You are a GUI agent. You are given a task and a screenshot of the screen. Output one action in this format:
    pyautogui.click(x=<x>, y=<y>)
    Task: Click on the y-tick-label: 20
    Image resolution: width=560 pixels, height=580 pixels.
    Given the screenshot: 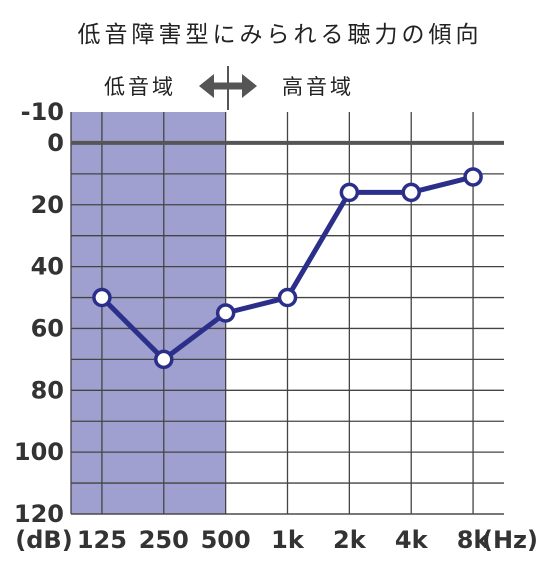 What is the action you would take?
    pyautogui.click(x=47, y=205)
    